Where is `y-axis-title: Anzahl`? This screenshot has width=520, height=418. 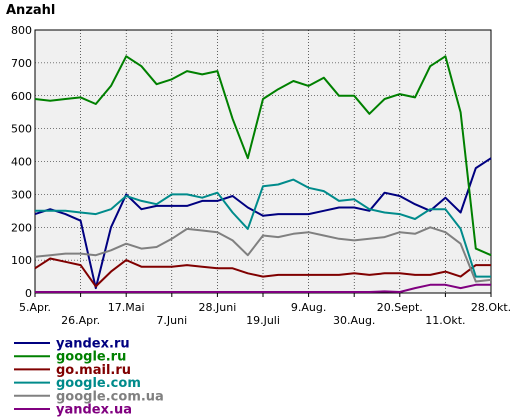
y-axis-title: Anzahl is located at coordinates (30, 10).